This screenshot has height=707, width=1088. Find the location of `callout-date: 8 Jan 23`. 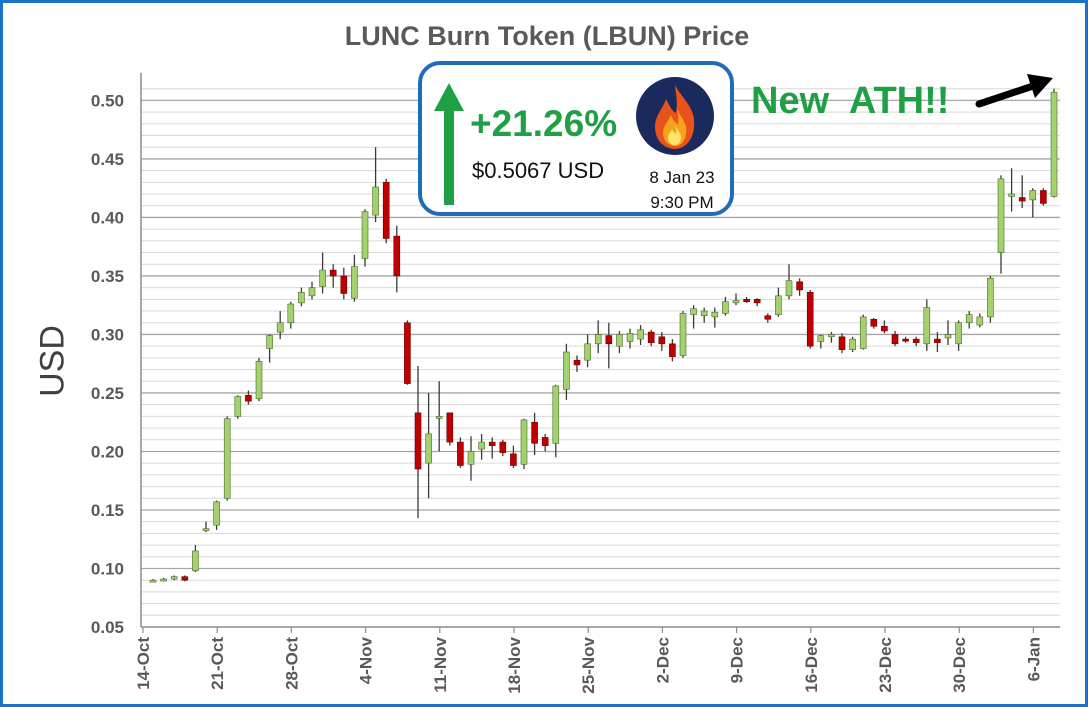

callout-date: 8 Jan 23 is located at coordinates (682, 177).